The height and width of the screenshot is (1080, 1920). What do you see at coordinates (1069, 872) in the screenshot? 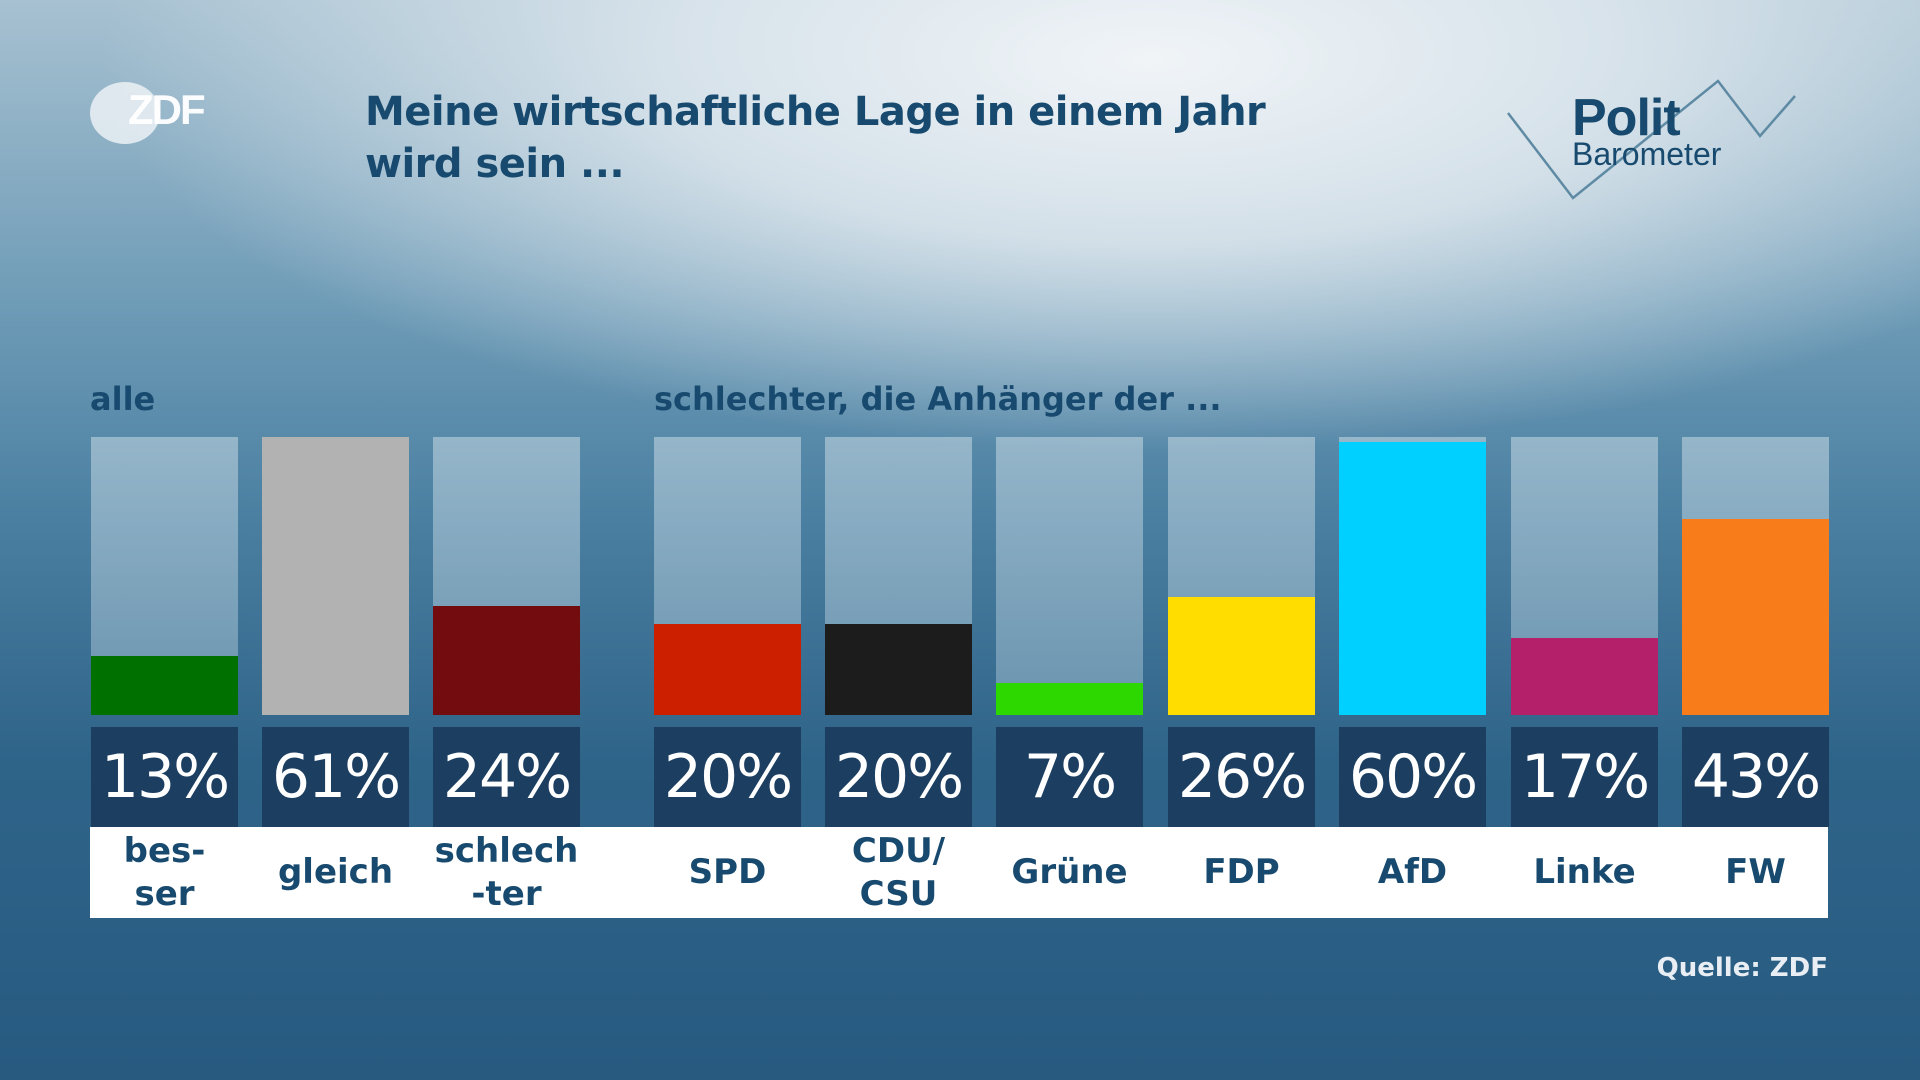
I see `category-label: Grüne` at bounding box center [1069, 872].